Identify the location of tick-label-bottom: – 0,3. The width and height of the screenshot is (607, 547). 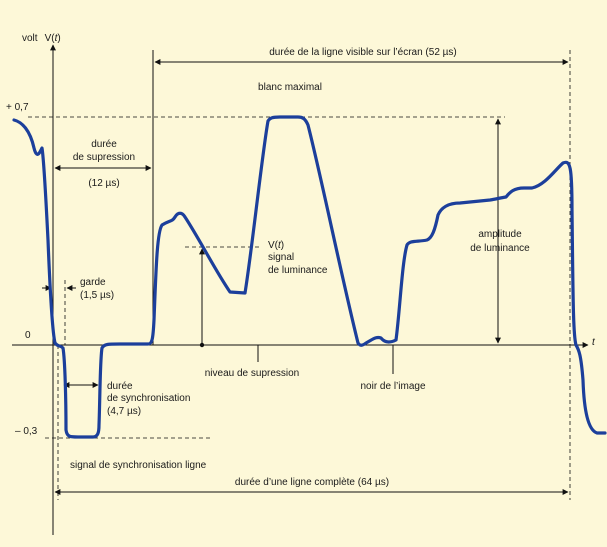
(26, 431).